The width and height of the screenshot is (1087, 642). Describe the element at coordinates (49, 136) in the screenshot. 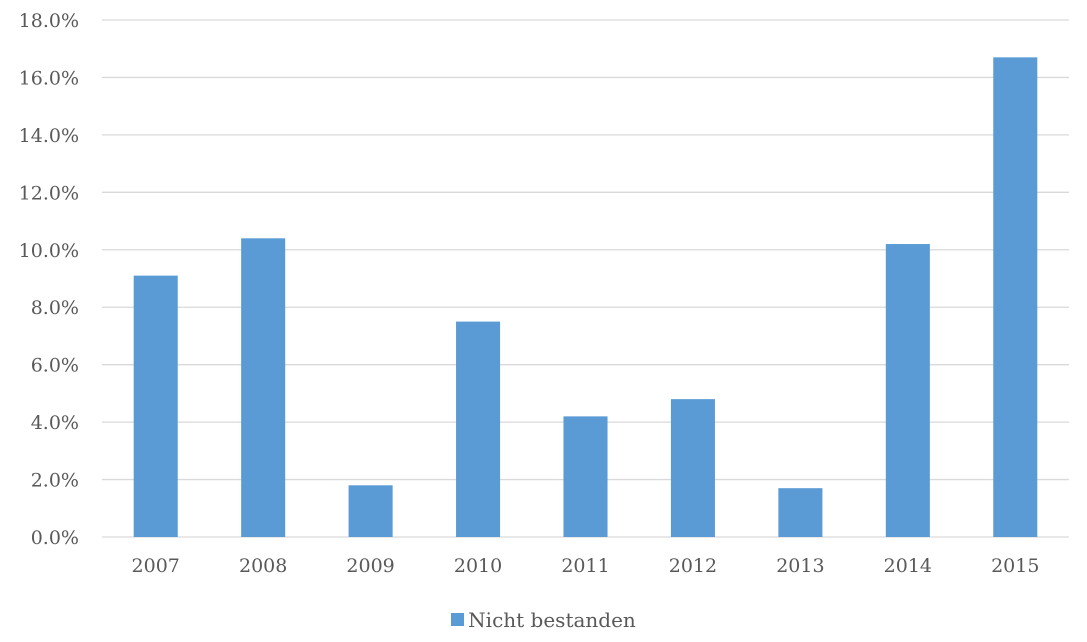

I see `y-tick-label: 14.0%` at that location.